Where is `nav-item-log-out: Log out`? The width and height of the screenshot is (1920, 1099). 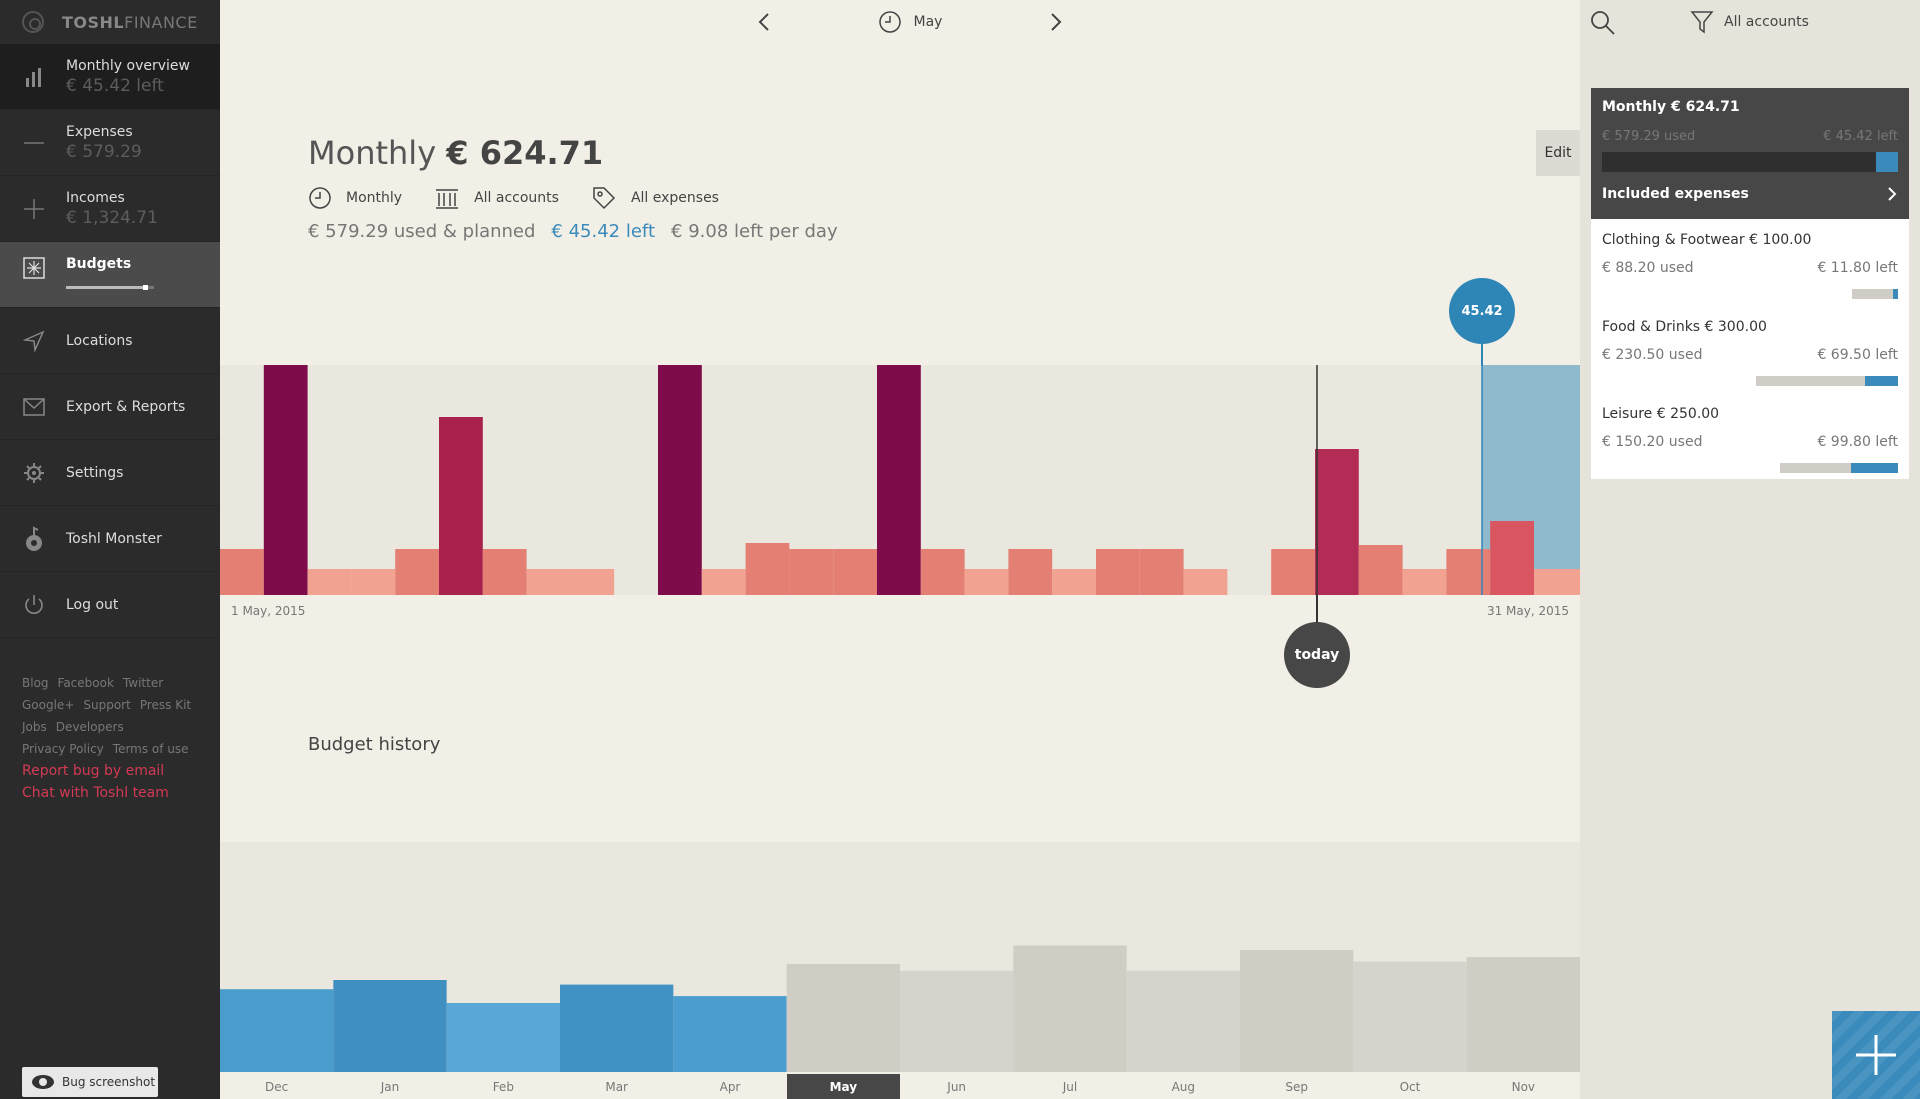
nav-item-log-out: Log out is located at coordinates (110, 605).